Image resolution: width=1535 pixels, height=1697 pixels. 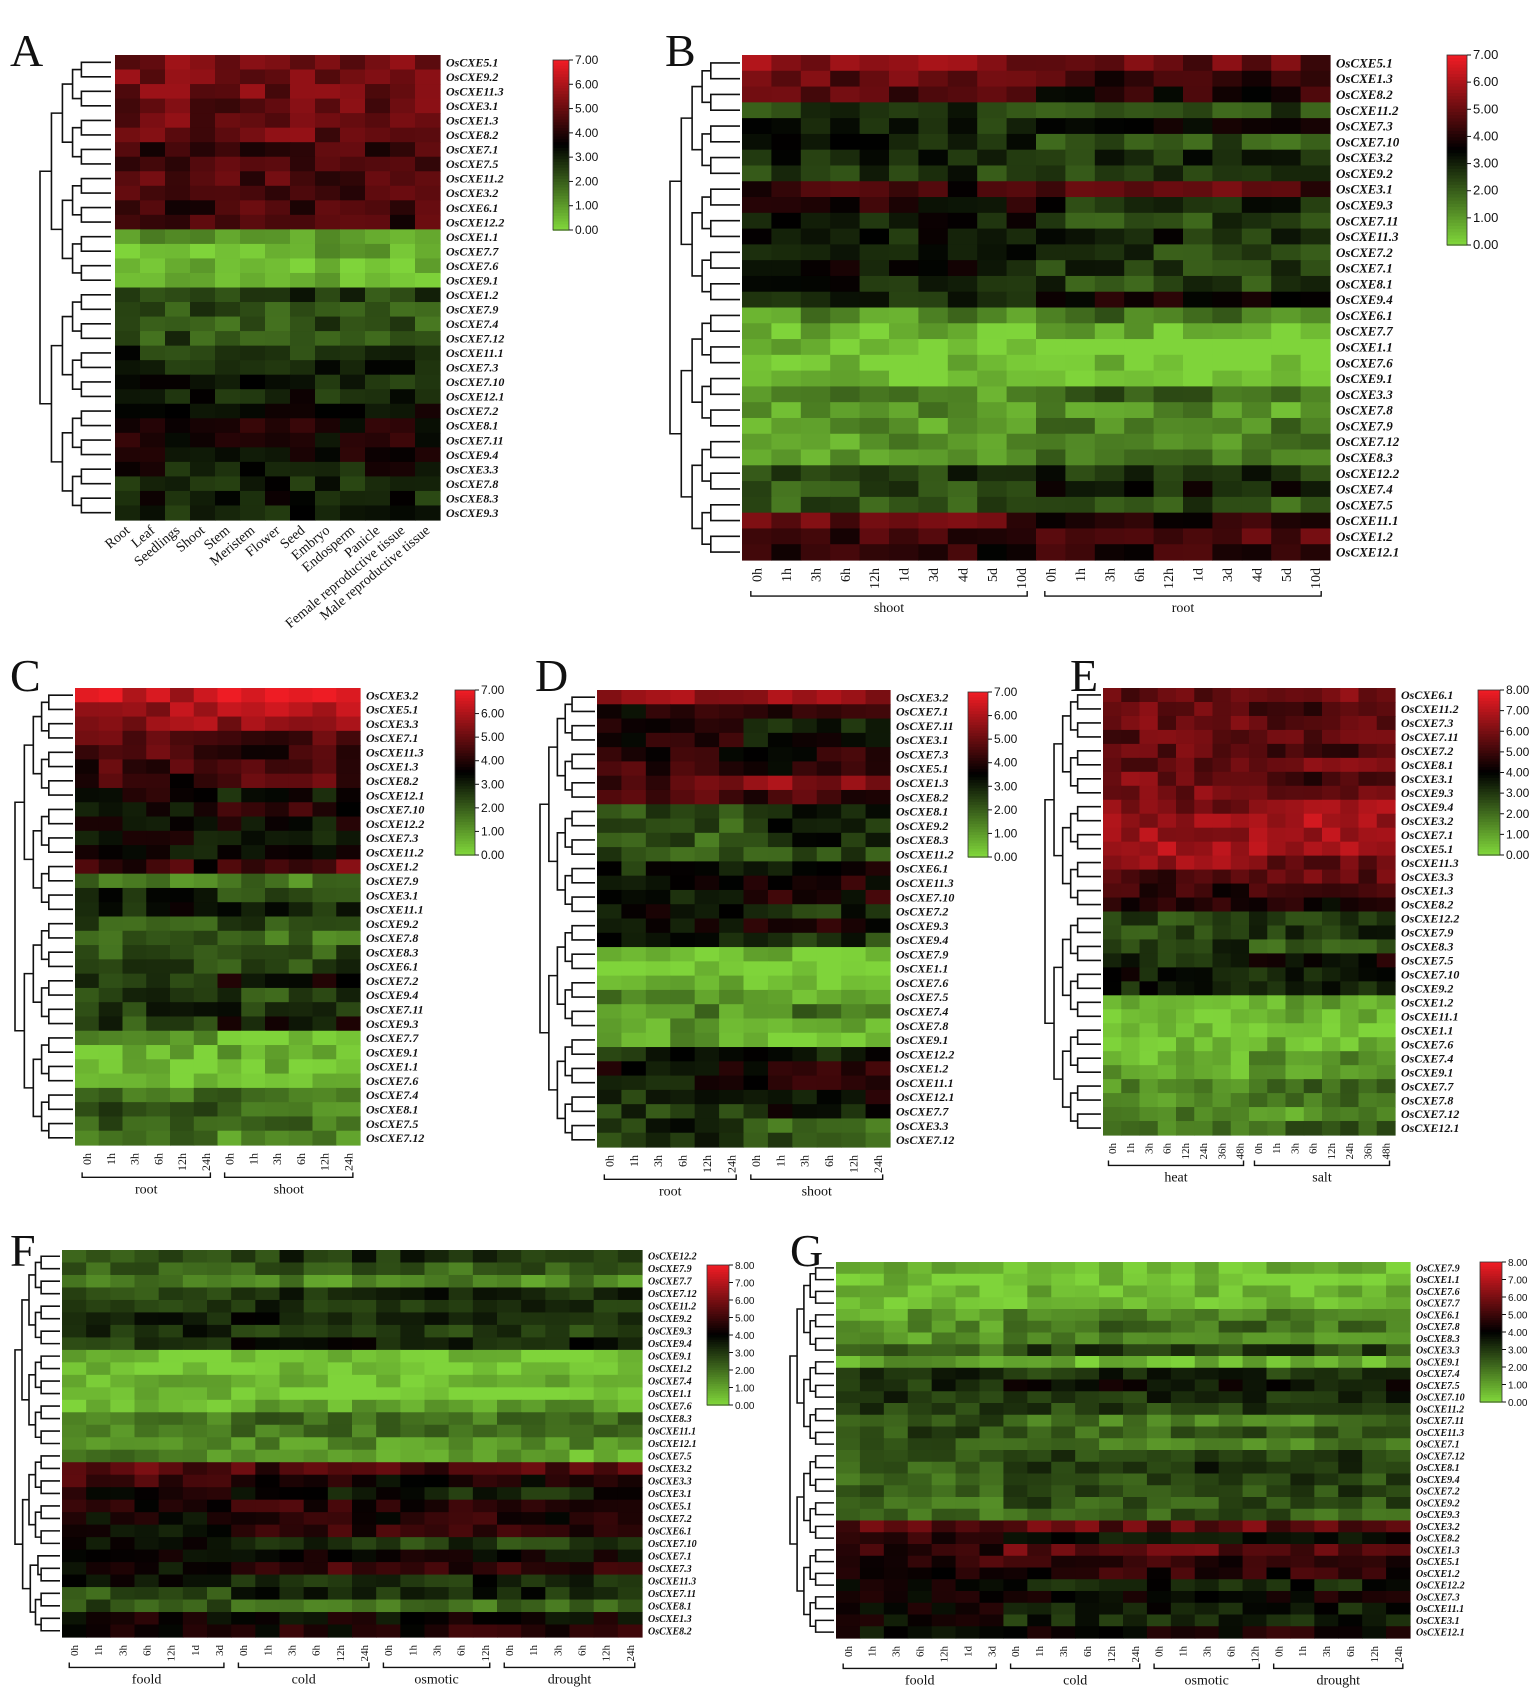 I want to click on gene-label: OsCXE11.3, so click(x=1367, y=236).